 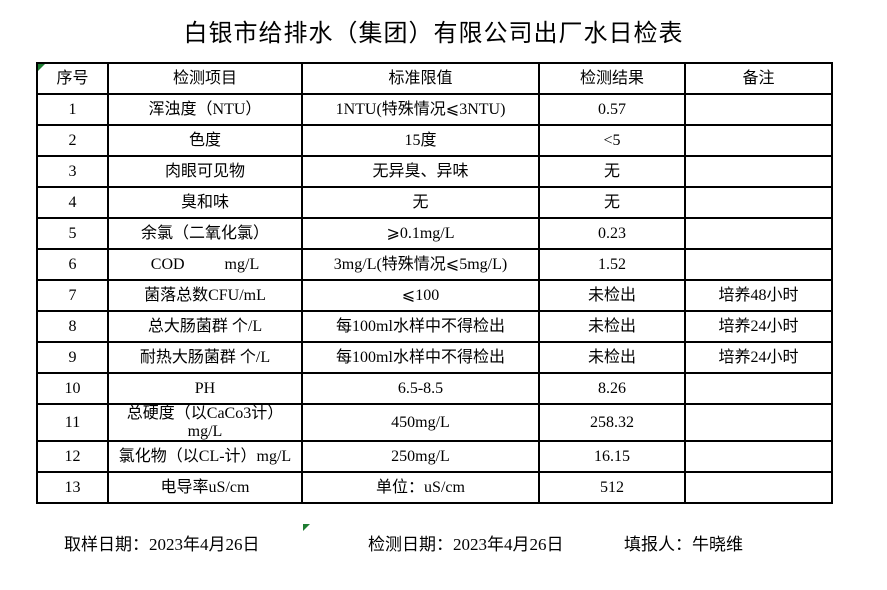 I want to click on cell-limit: 15度, so click(x=420, y=140).